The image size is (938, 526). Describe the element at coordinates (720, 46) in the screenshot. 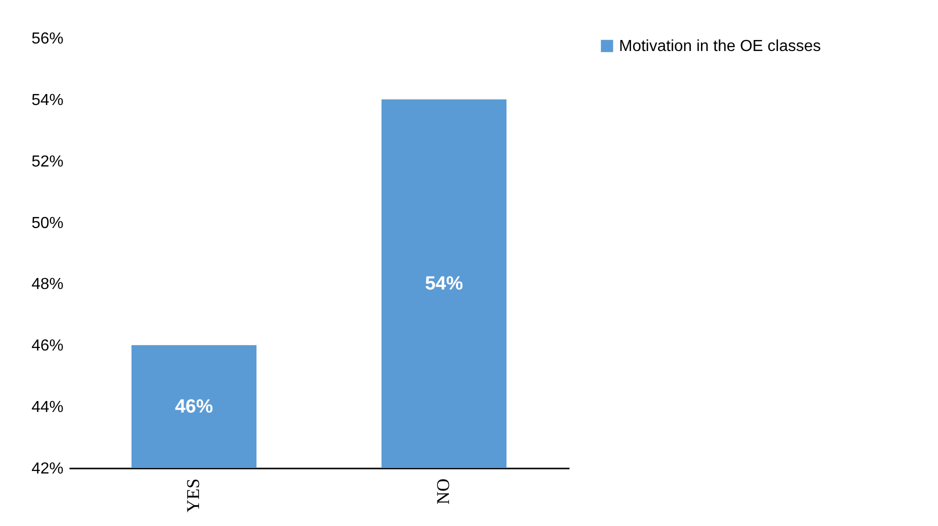

I see `legend-label: Motivation in the OE classes` at that location.